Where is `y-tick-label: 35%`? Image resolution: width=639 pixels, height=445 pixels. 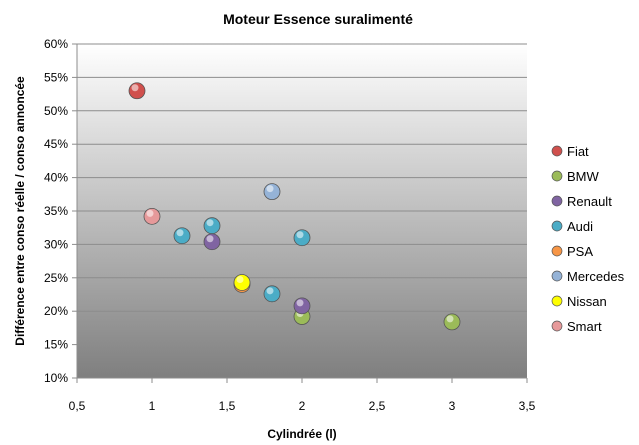
y-tick-label: 35% is located at coordinates (56, 211).